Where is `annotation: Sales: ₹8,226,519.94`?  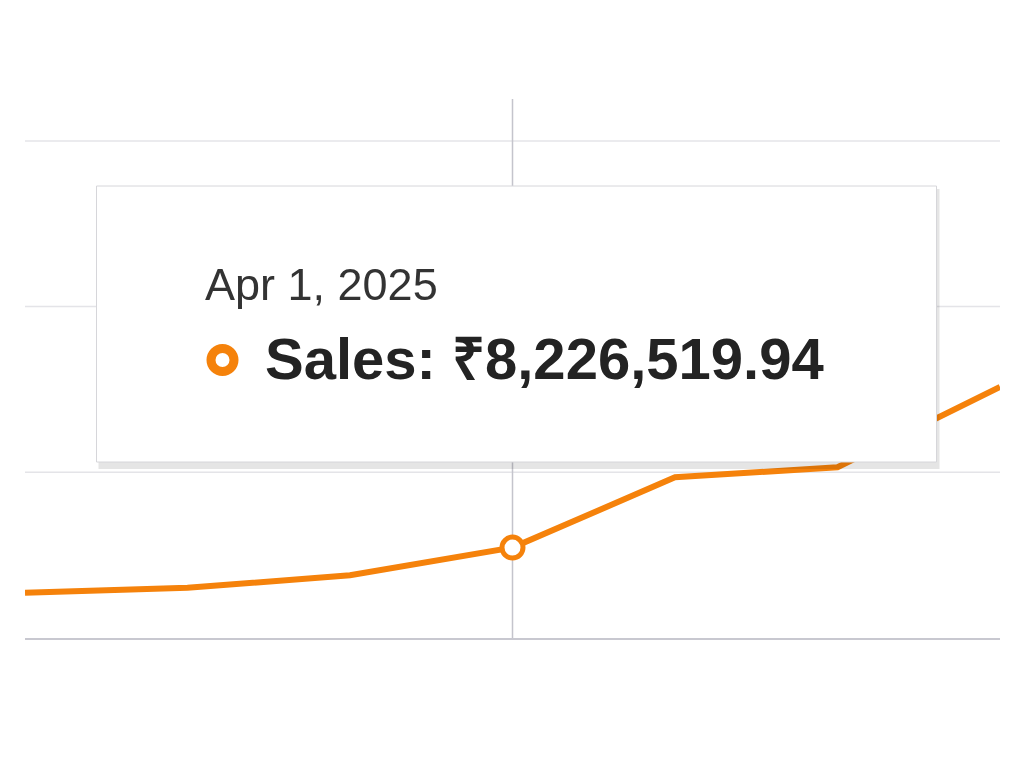
annotation: Sales: ₹8,226,519.94 is located at coordinates (544, 358).